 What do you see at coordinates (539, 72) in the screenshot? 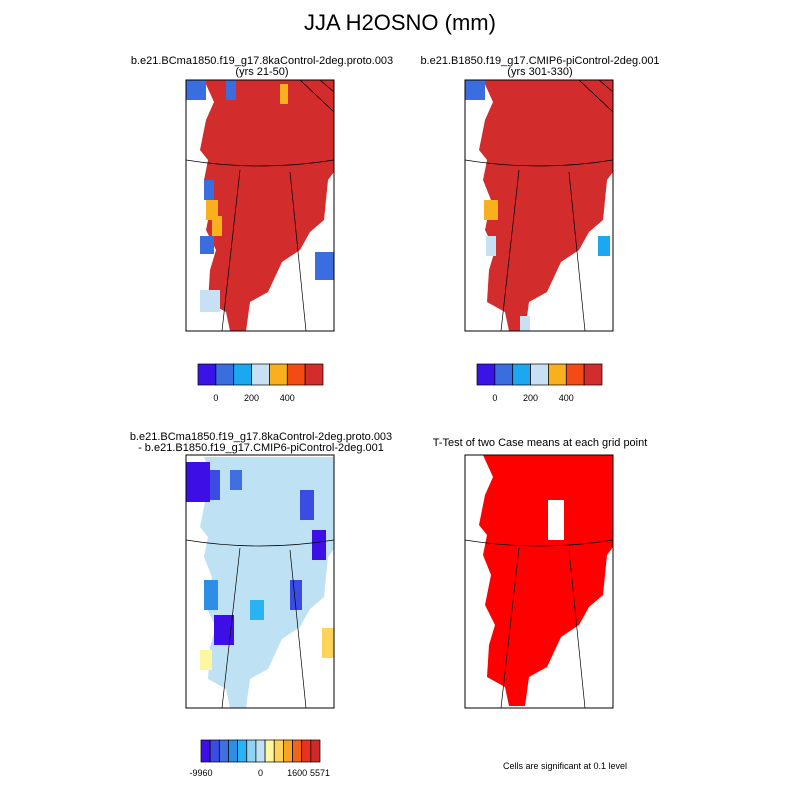
I see `panel-title: (yrs 301-330)` at bounding box center [539, 72].